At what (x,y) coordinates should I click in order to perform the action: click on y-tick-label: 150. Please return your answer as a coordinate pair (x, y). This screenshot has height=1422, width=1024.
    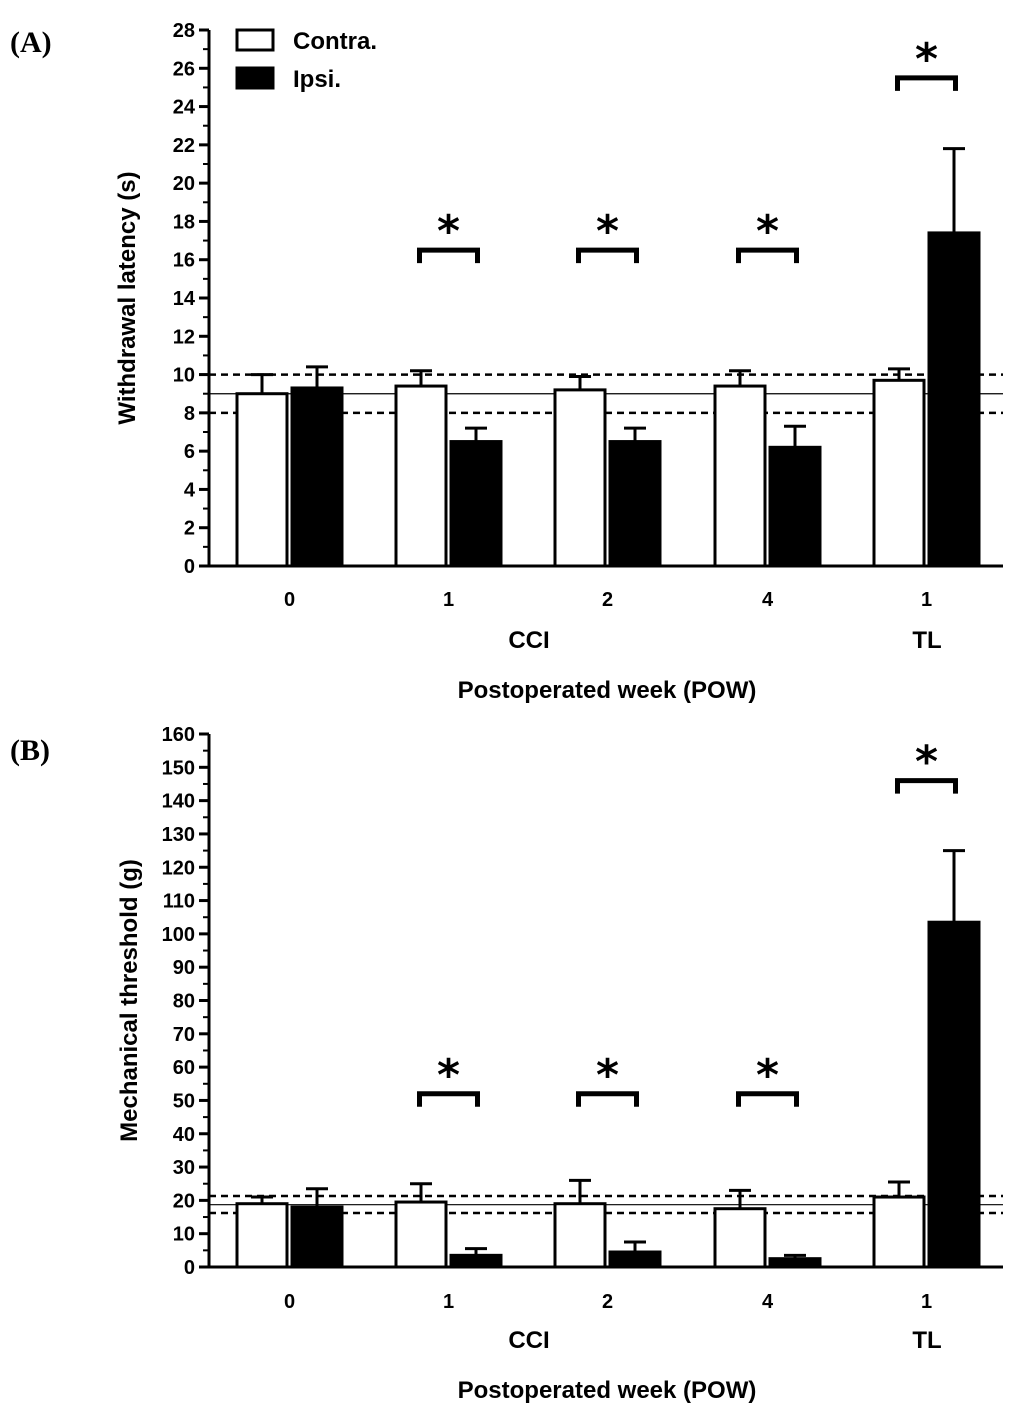
    Looking at the image, I should click on (178, 768).